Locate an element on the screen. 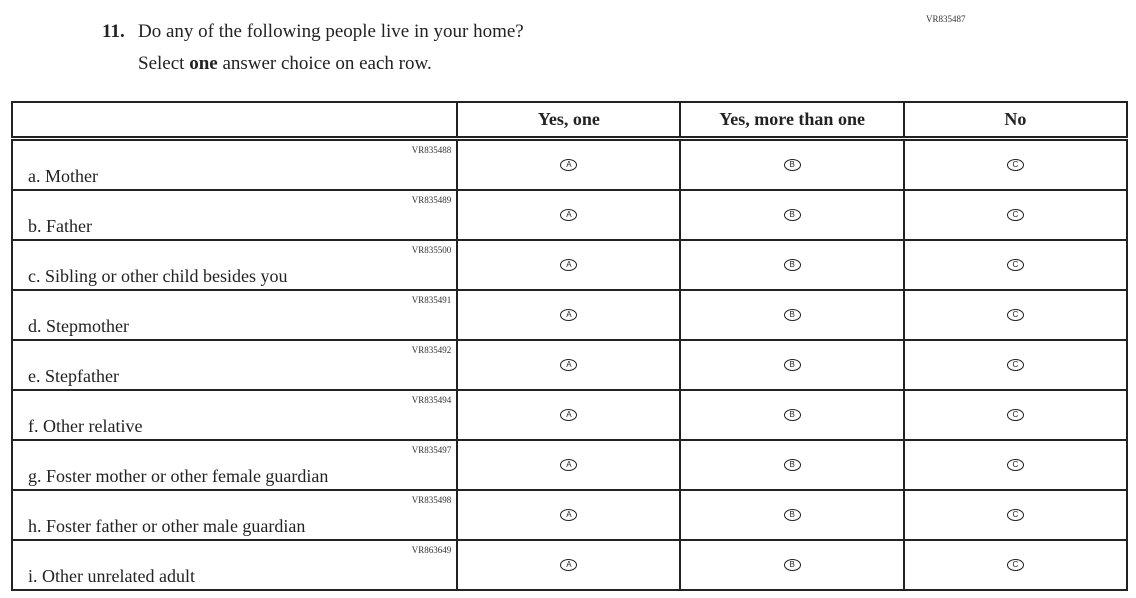 This screenshot has height=598, width=1136. table-row: VR863649 i. Other unrelated adult A B C is located at coordinates (569, 565).